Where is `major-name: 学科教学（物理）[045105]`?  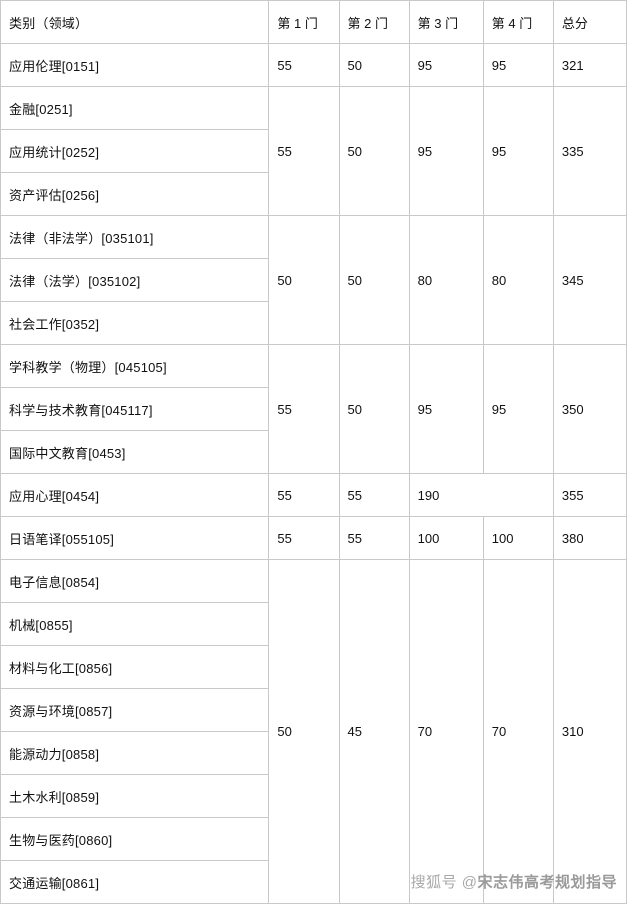 major-name: 学科教学（物理）[045105] is located at coordinates (135, 366).